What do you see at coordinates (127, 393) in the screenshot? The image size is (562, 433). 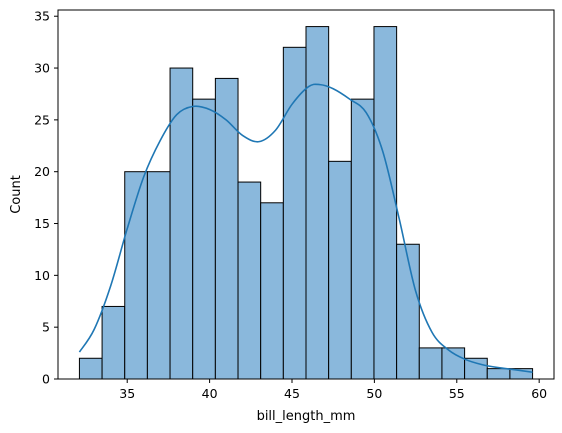 I see `x-tick-label: 35` at bounding box center [127, 393].